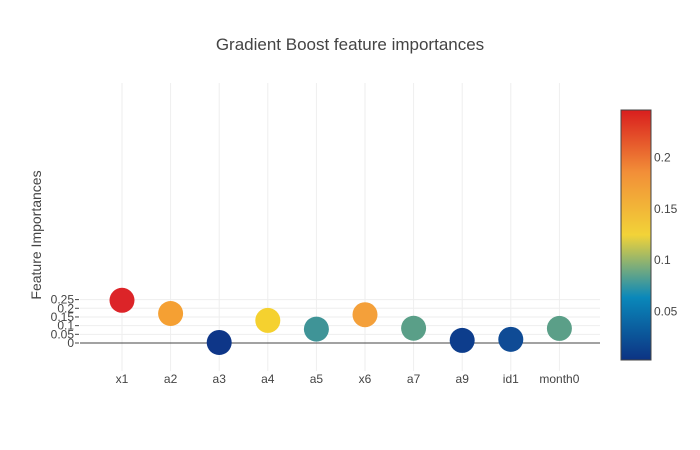 This screenshot has height=450, width=700. I want to click on data-point-a9, so click(462, 340).